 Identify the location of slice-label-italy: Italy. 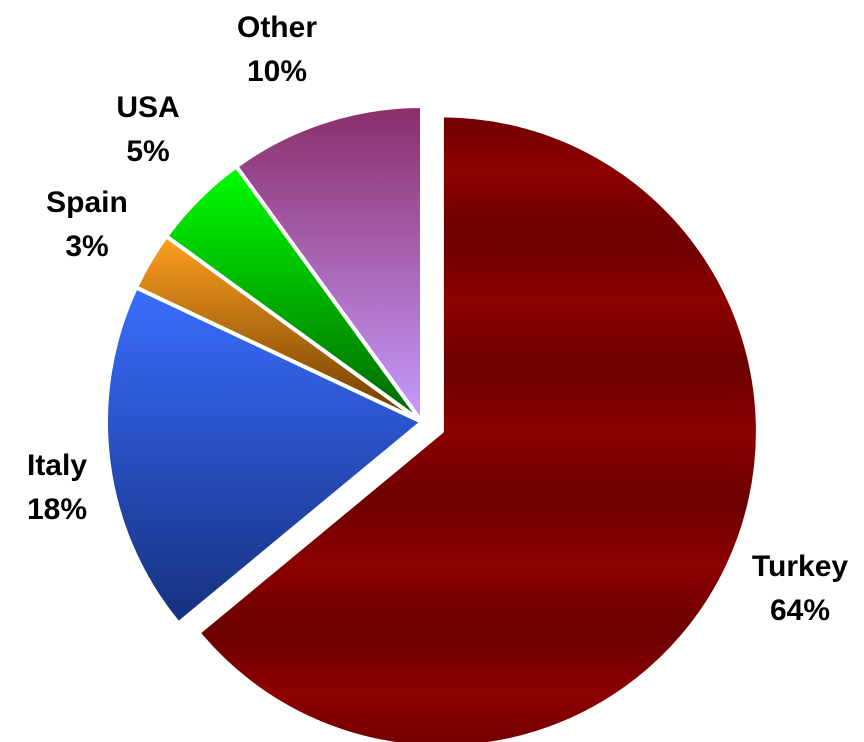
(57, 465).